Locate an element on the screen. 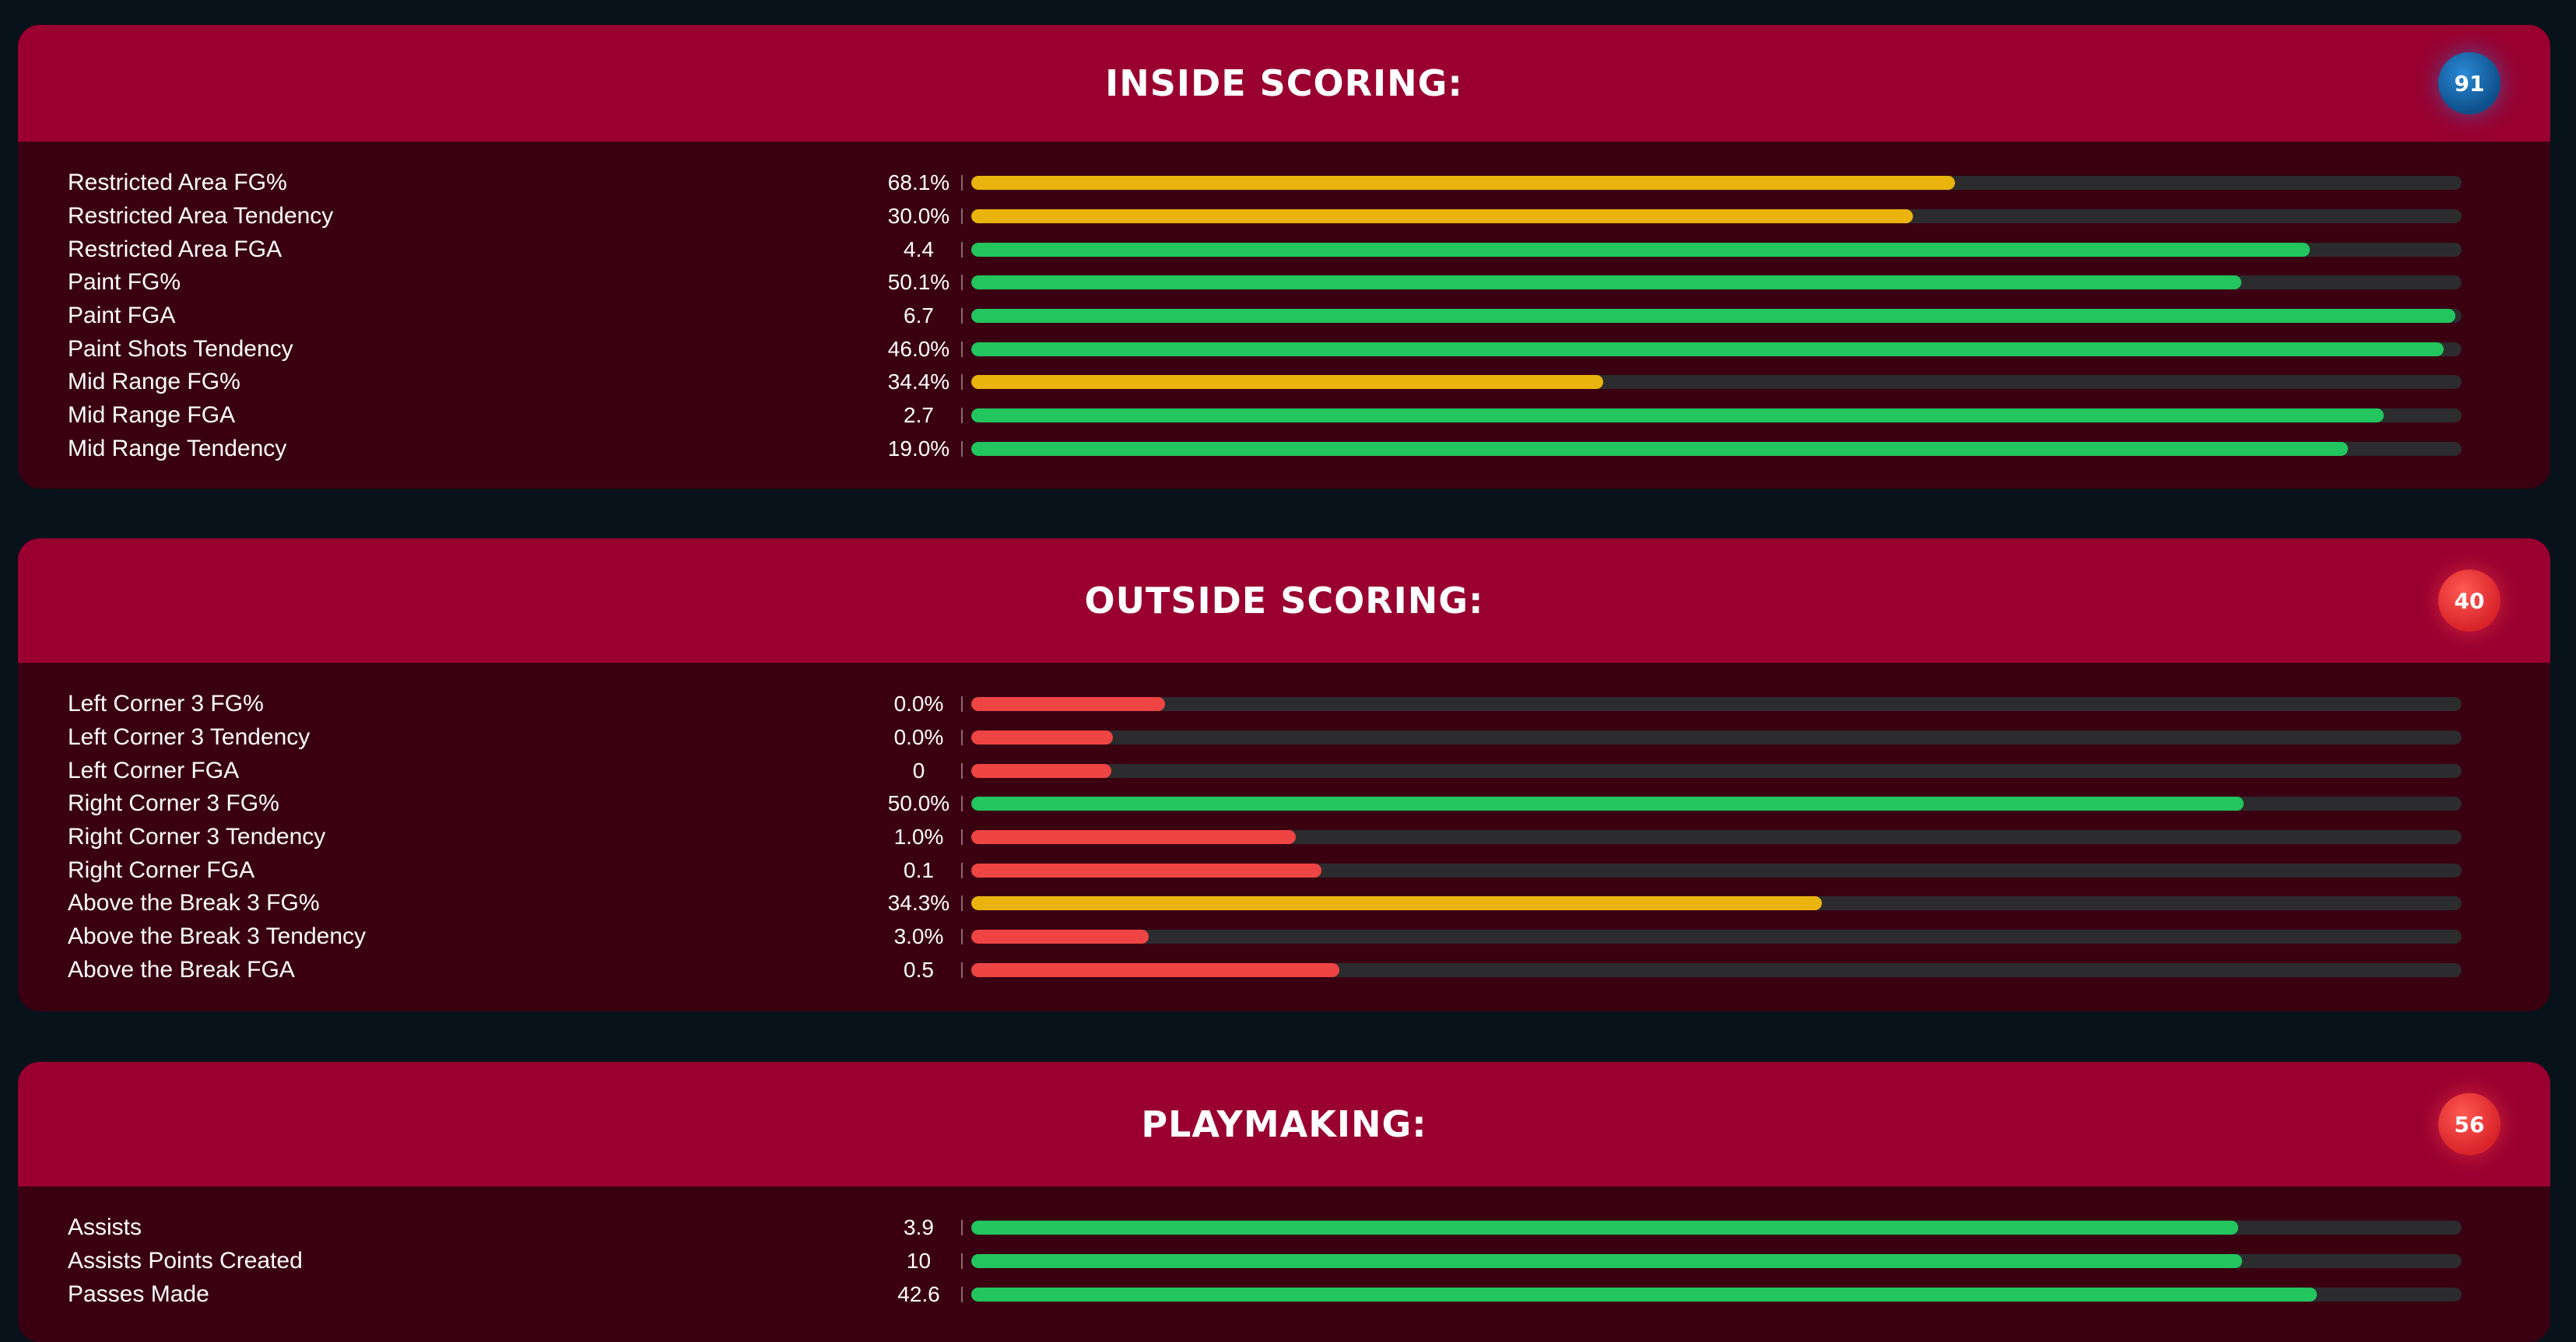 Image resolution: width=2576 pixels, height=1342 pixels. section-header: PLAYMAKING: 56 is located at coordinates (1284, 1124).